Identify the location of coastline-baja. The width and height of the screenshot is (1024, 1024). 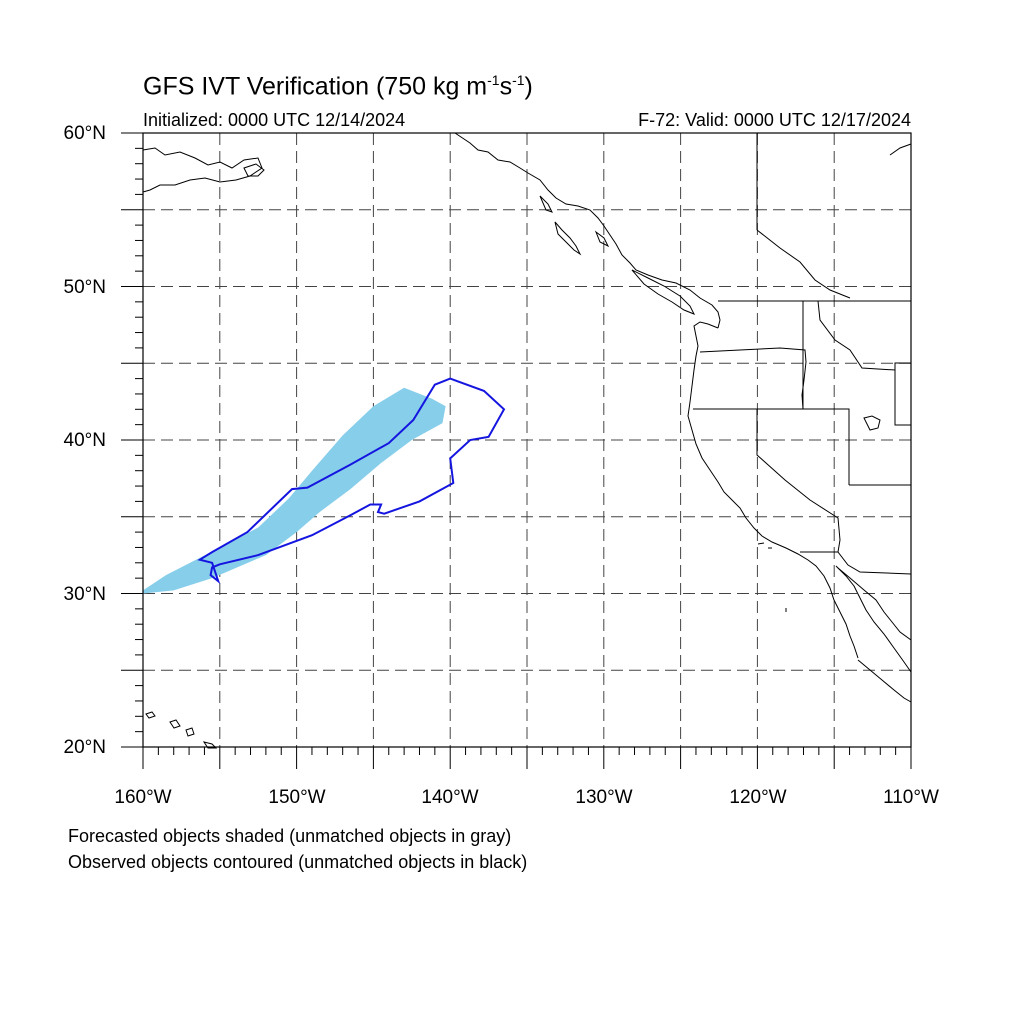
(873, 619).